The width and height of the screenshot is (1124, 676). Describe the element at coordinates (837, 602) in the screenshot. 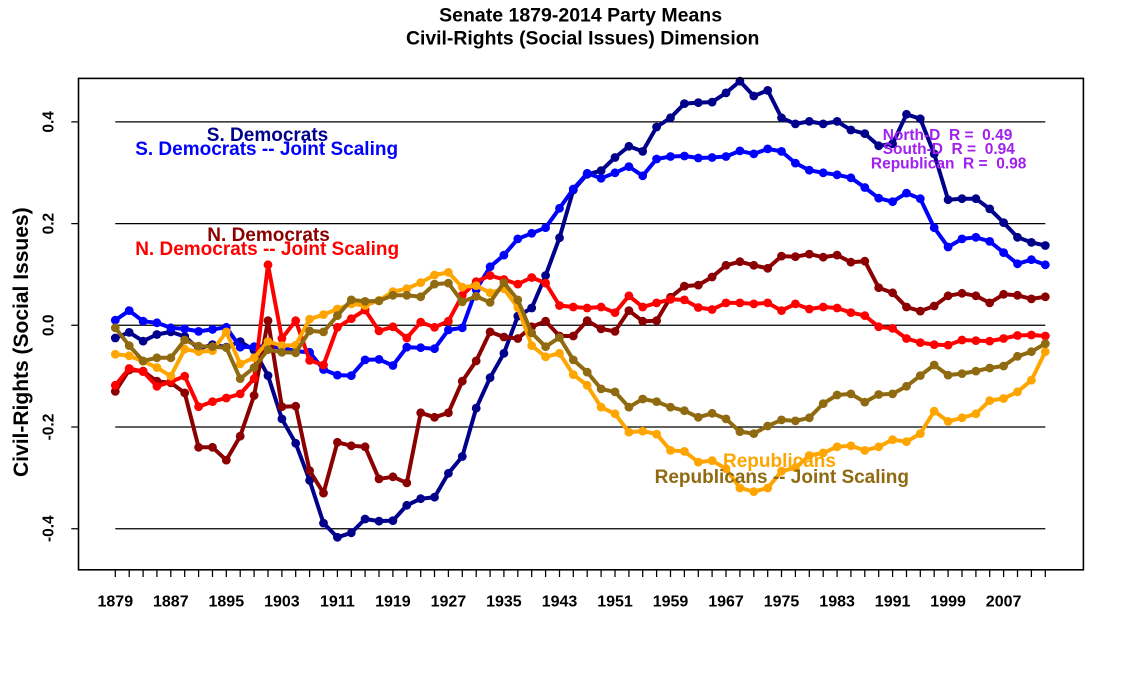

I see `svg-text: 1983` at that location.